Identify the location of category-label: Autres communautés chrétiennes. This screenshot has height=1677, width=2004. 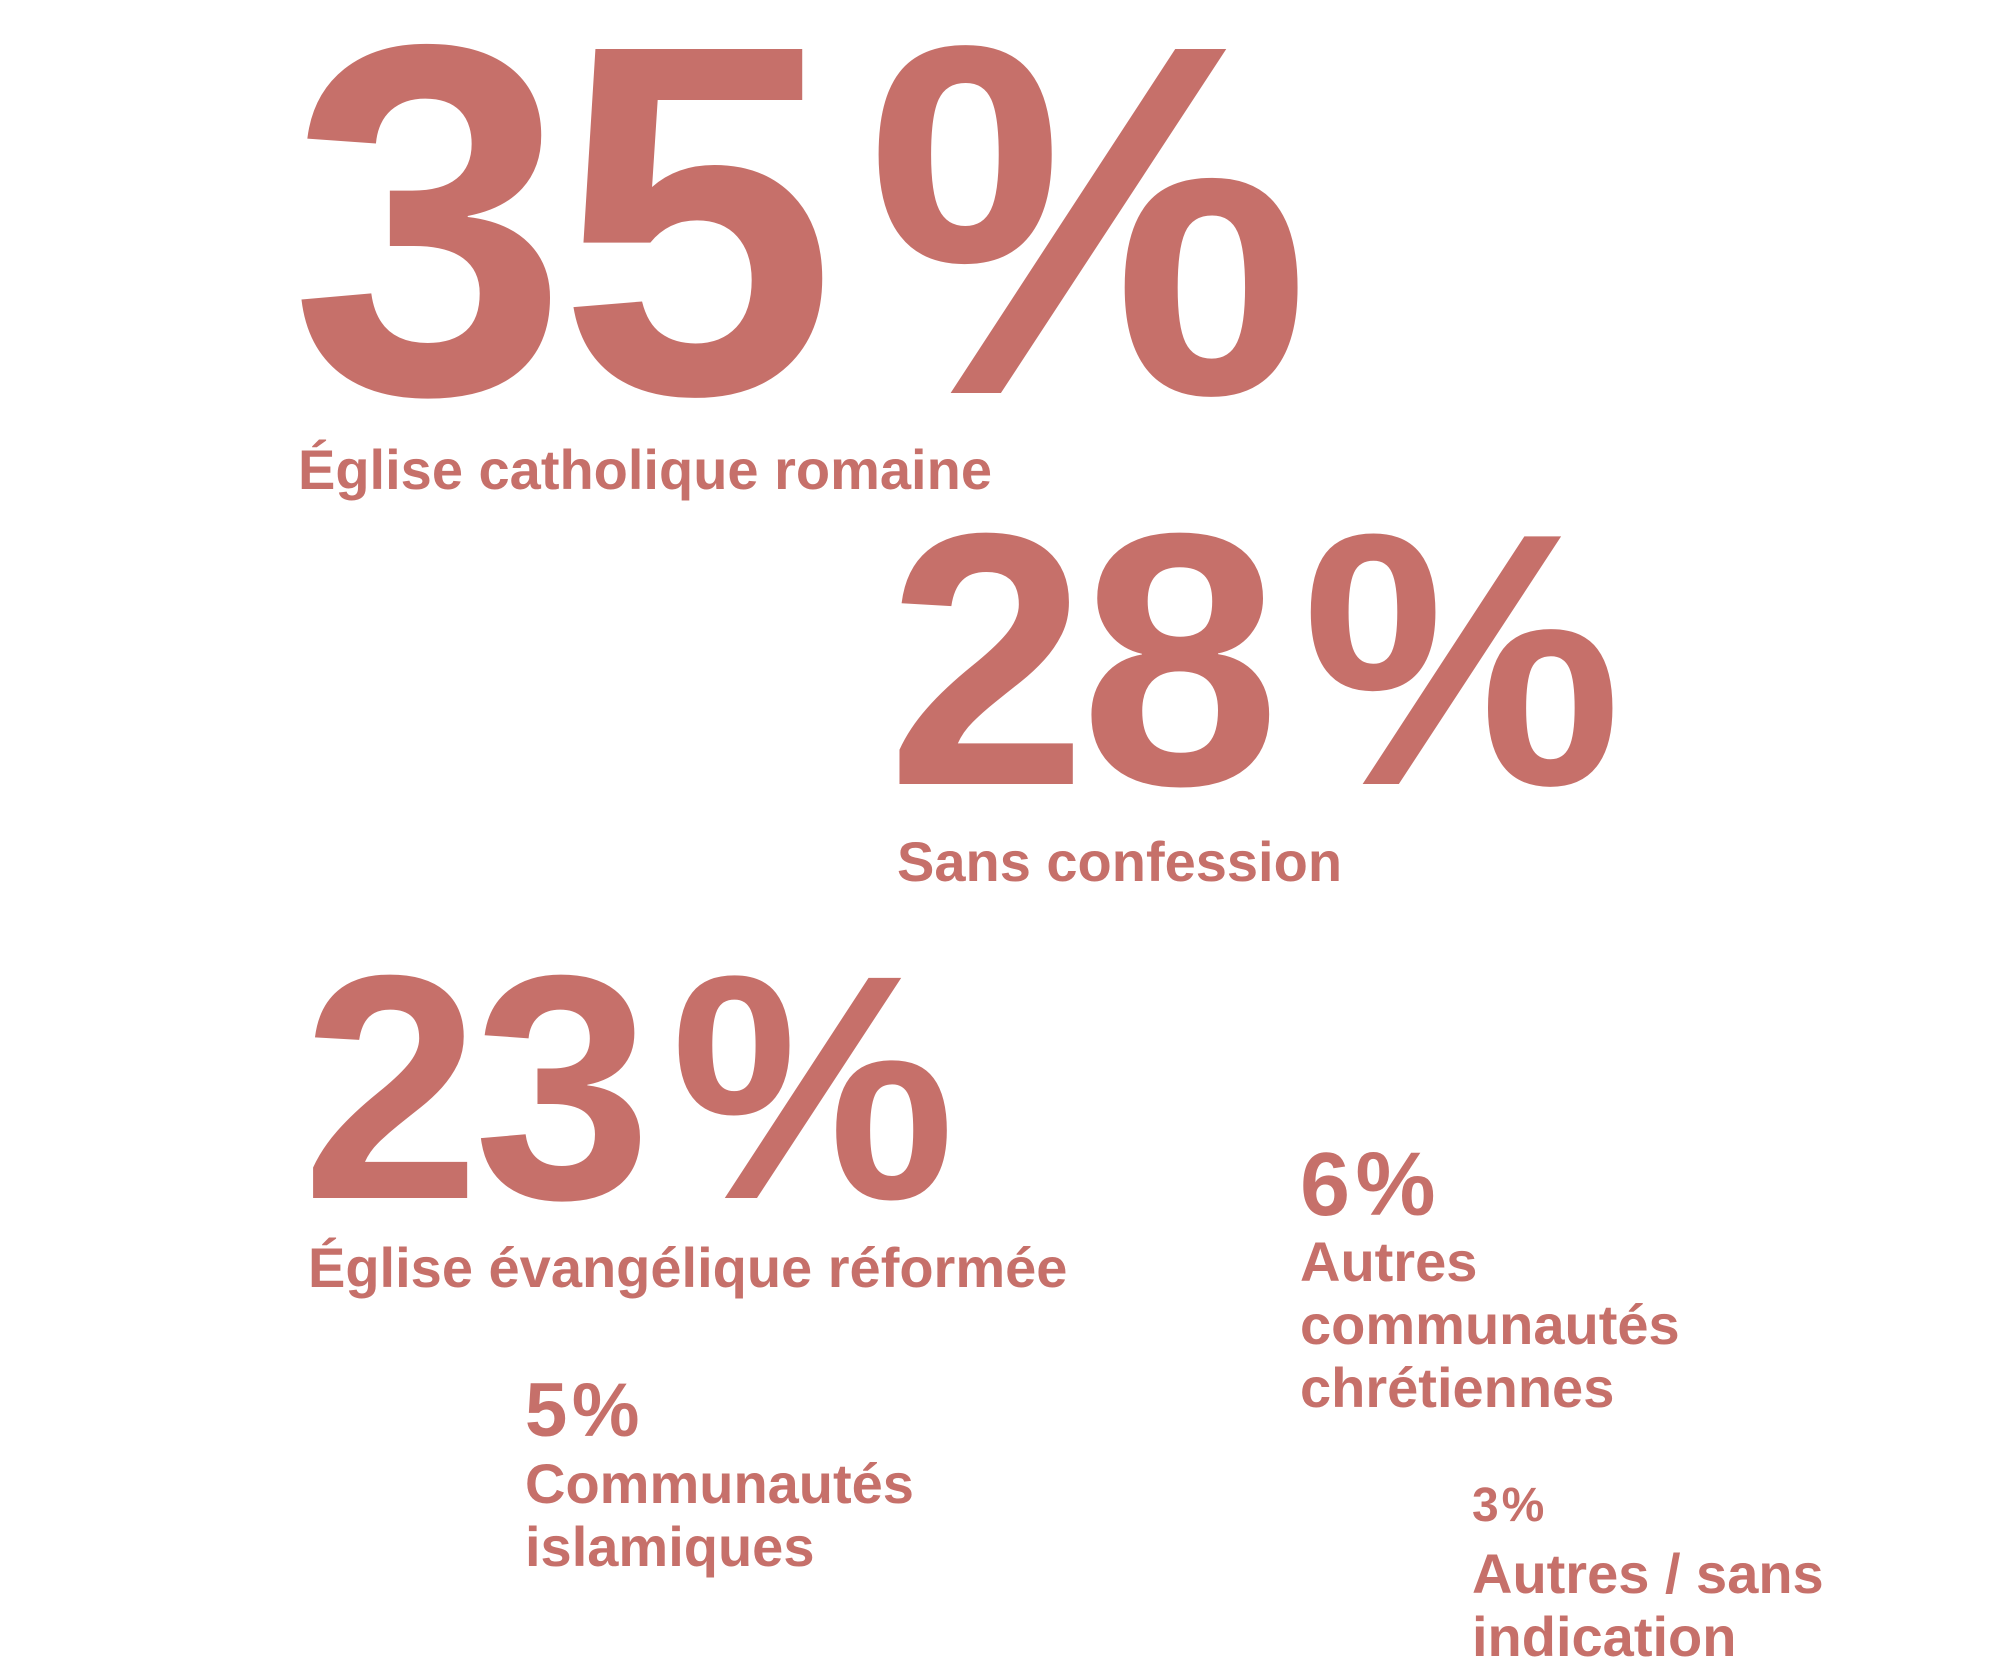
(1490, 1324).